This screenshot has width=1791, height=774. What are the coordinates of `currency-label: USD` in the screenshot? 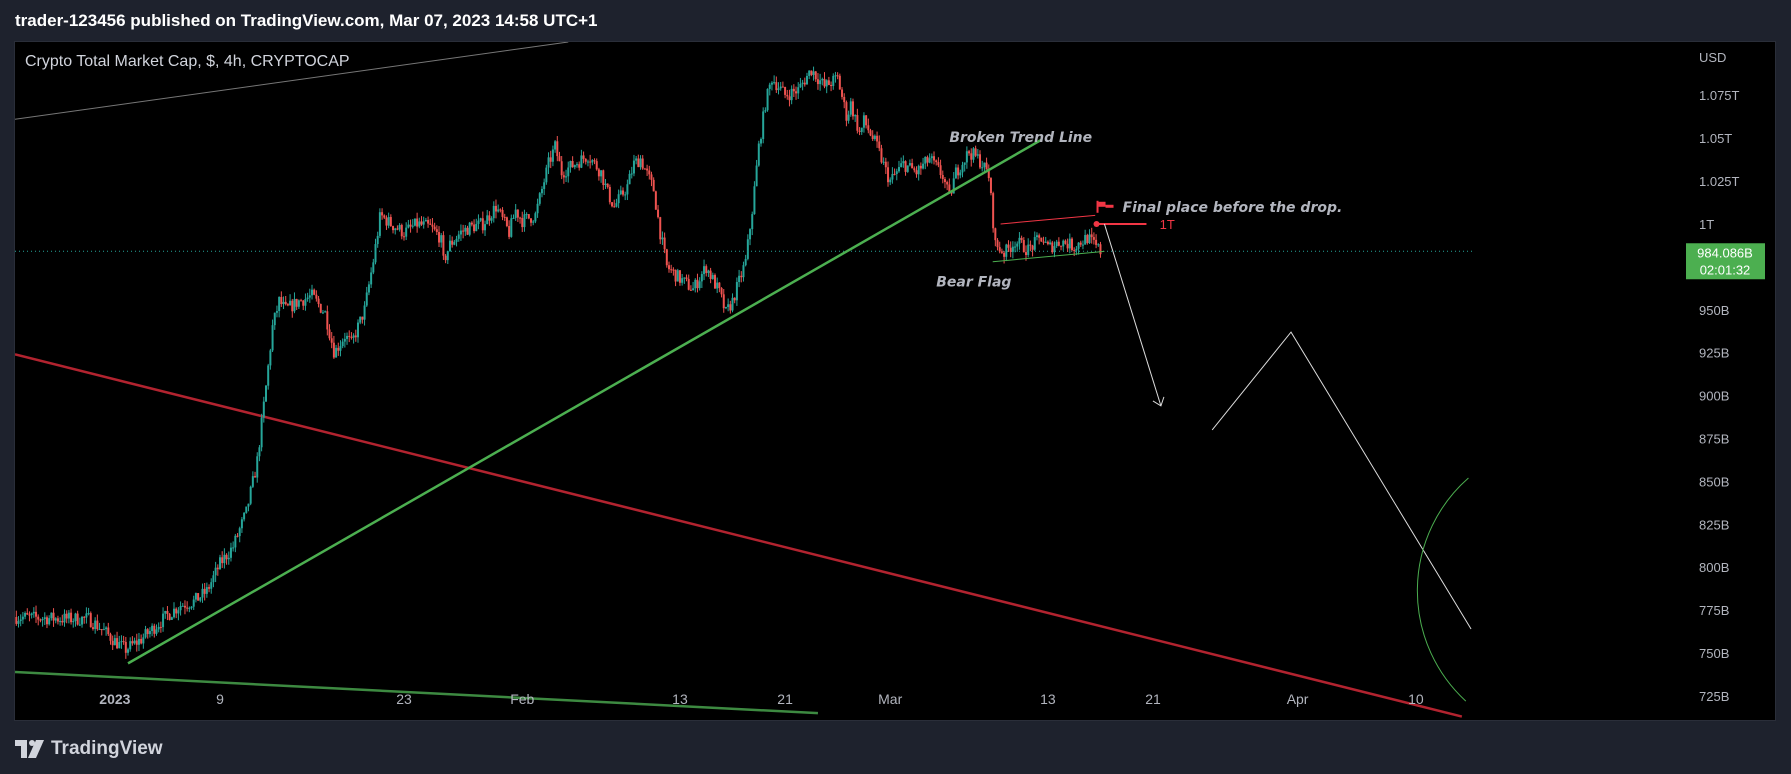 It's located at (1712, 57).